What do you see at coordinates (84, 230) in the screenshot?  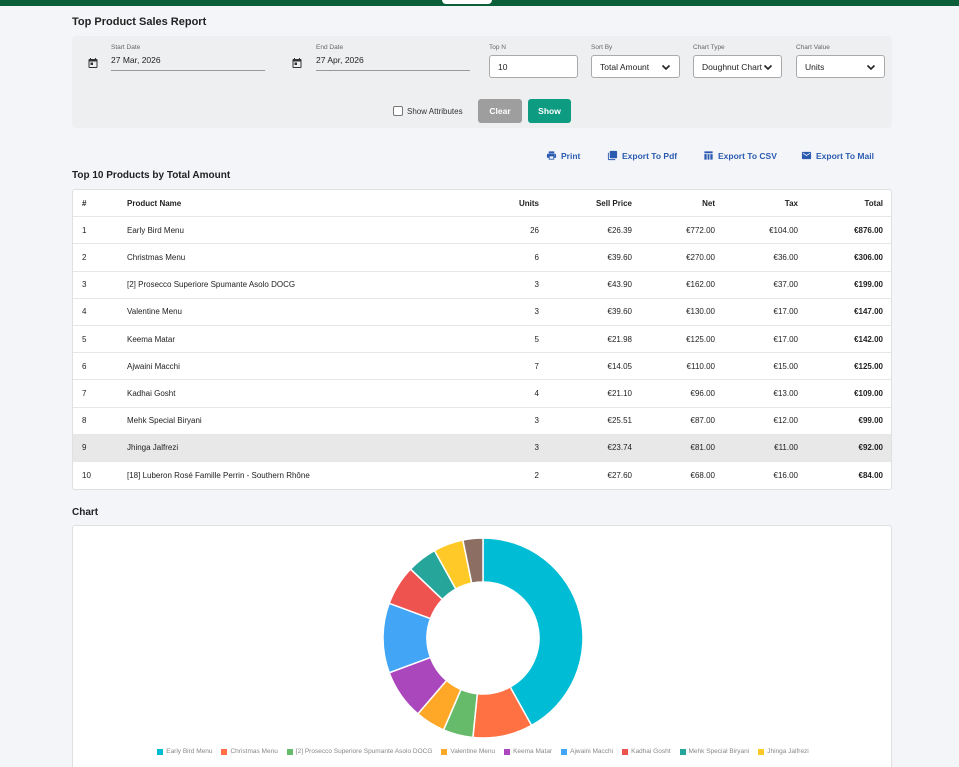 I see `cell-index: 1` at bounding box center [84, 230].